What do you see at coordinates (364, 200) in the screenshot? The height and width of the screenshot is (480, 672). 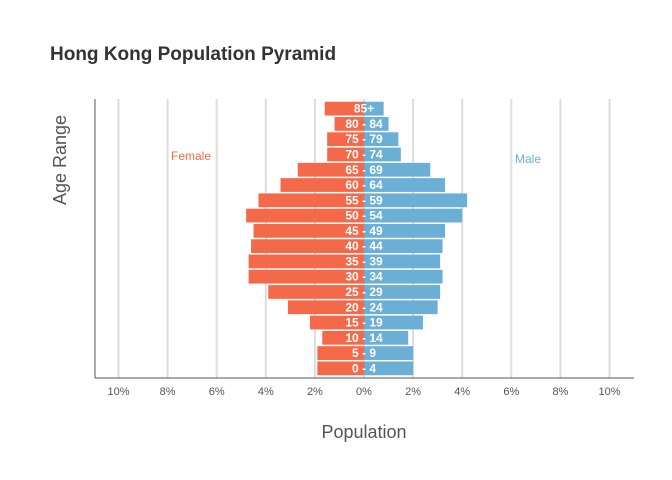 I see `age-range-label: 55 - 59` at bounding box center [364, 200].